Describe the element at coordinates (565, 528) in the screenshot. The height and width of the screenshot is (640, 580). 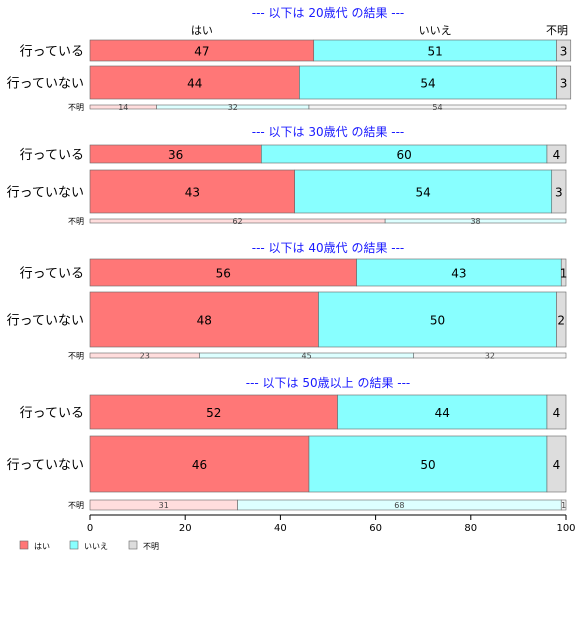
I see `x-tick-label: 100` at that location.